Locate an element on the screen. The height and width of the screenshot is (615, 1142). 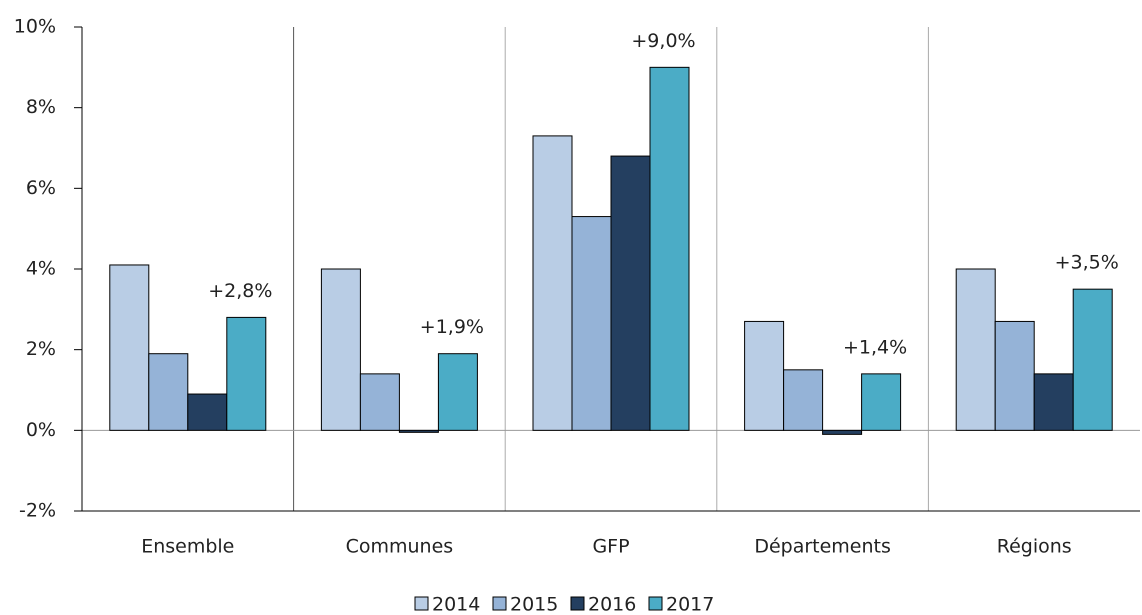
y-tick-label: 4% is located at coordinates (41, 269).